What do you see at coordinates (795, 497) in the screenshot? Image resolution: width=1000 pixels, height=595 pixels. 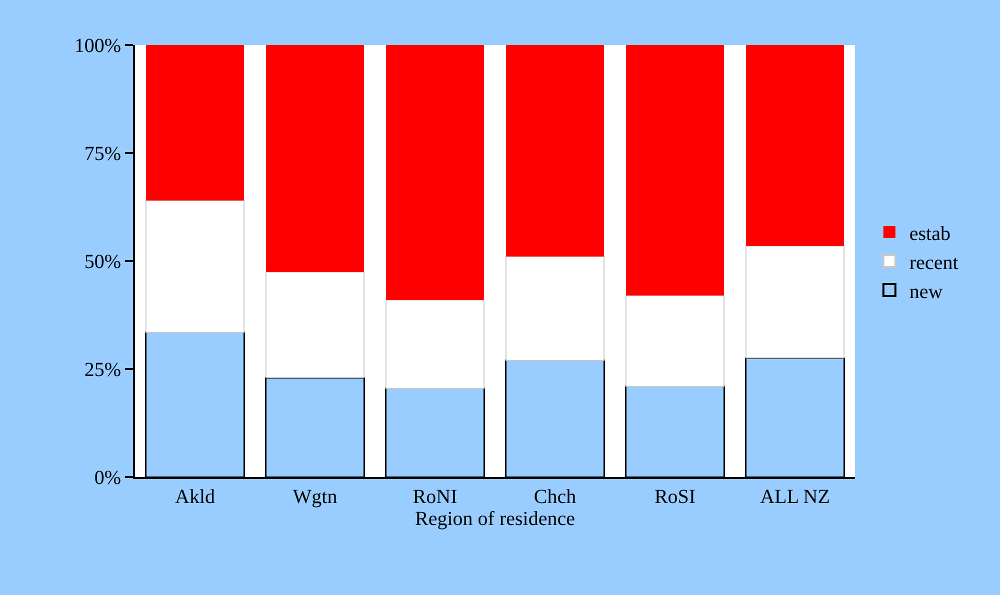 I see `x-tick-label: ALL NZ` at bounding box center [795, 497].